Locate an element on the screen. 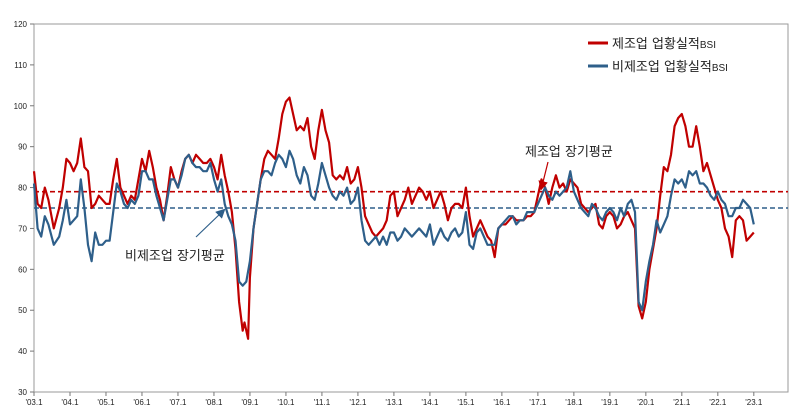  x-tick-label: '22.1 is located at coordinates (718, 402).